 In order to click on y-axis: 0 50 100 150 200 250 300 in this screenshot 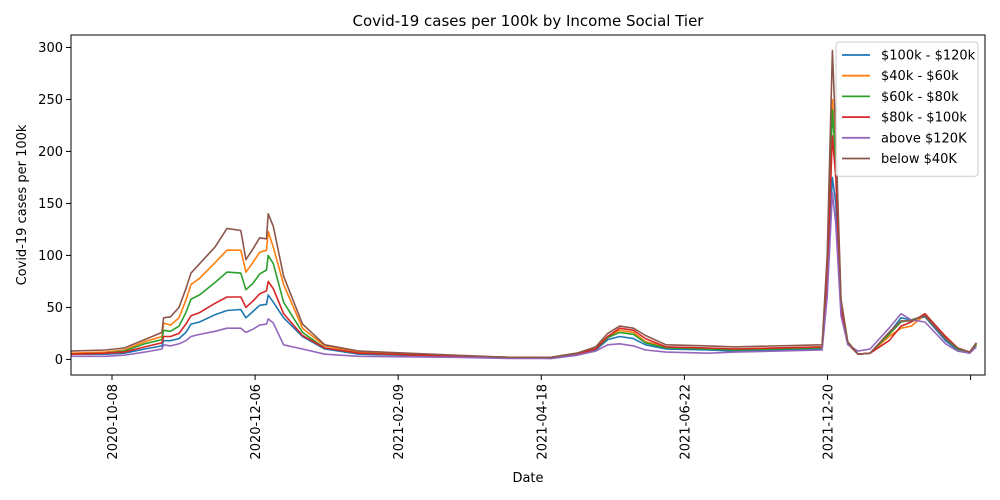, I will do `click(54, 204)`.